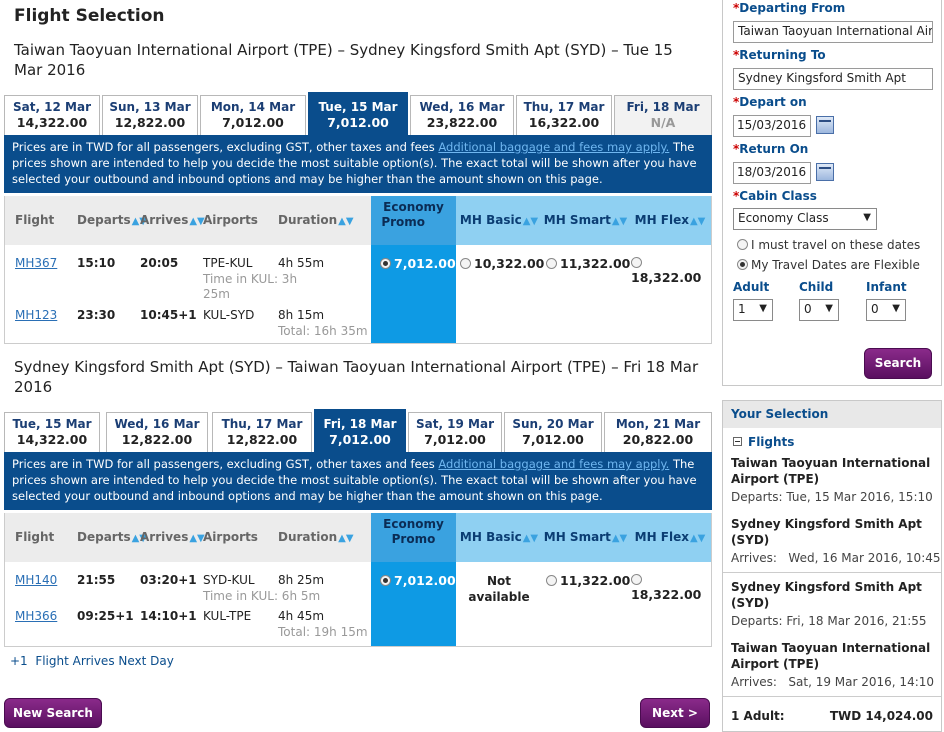 This screenshot has height=732, width=944. What do you see at coordinates (826, 532) in the screenshot?
I see `outbound-destination: Sydney Kingsford Smith Apt (SYD)` at bounding box center [826, 532].